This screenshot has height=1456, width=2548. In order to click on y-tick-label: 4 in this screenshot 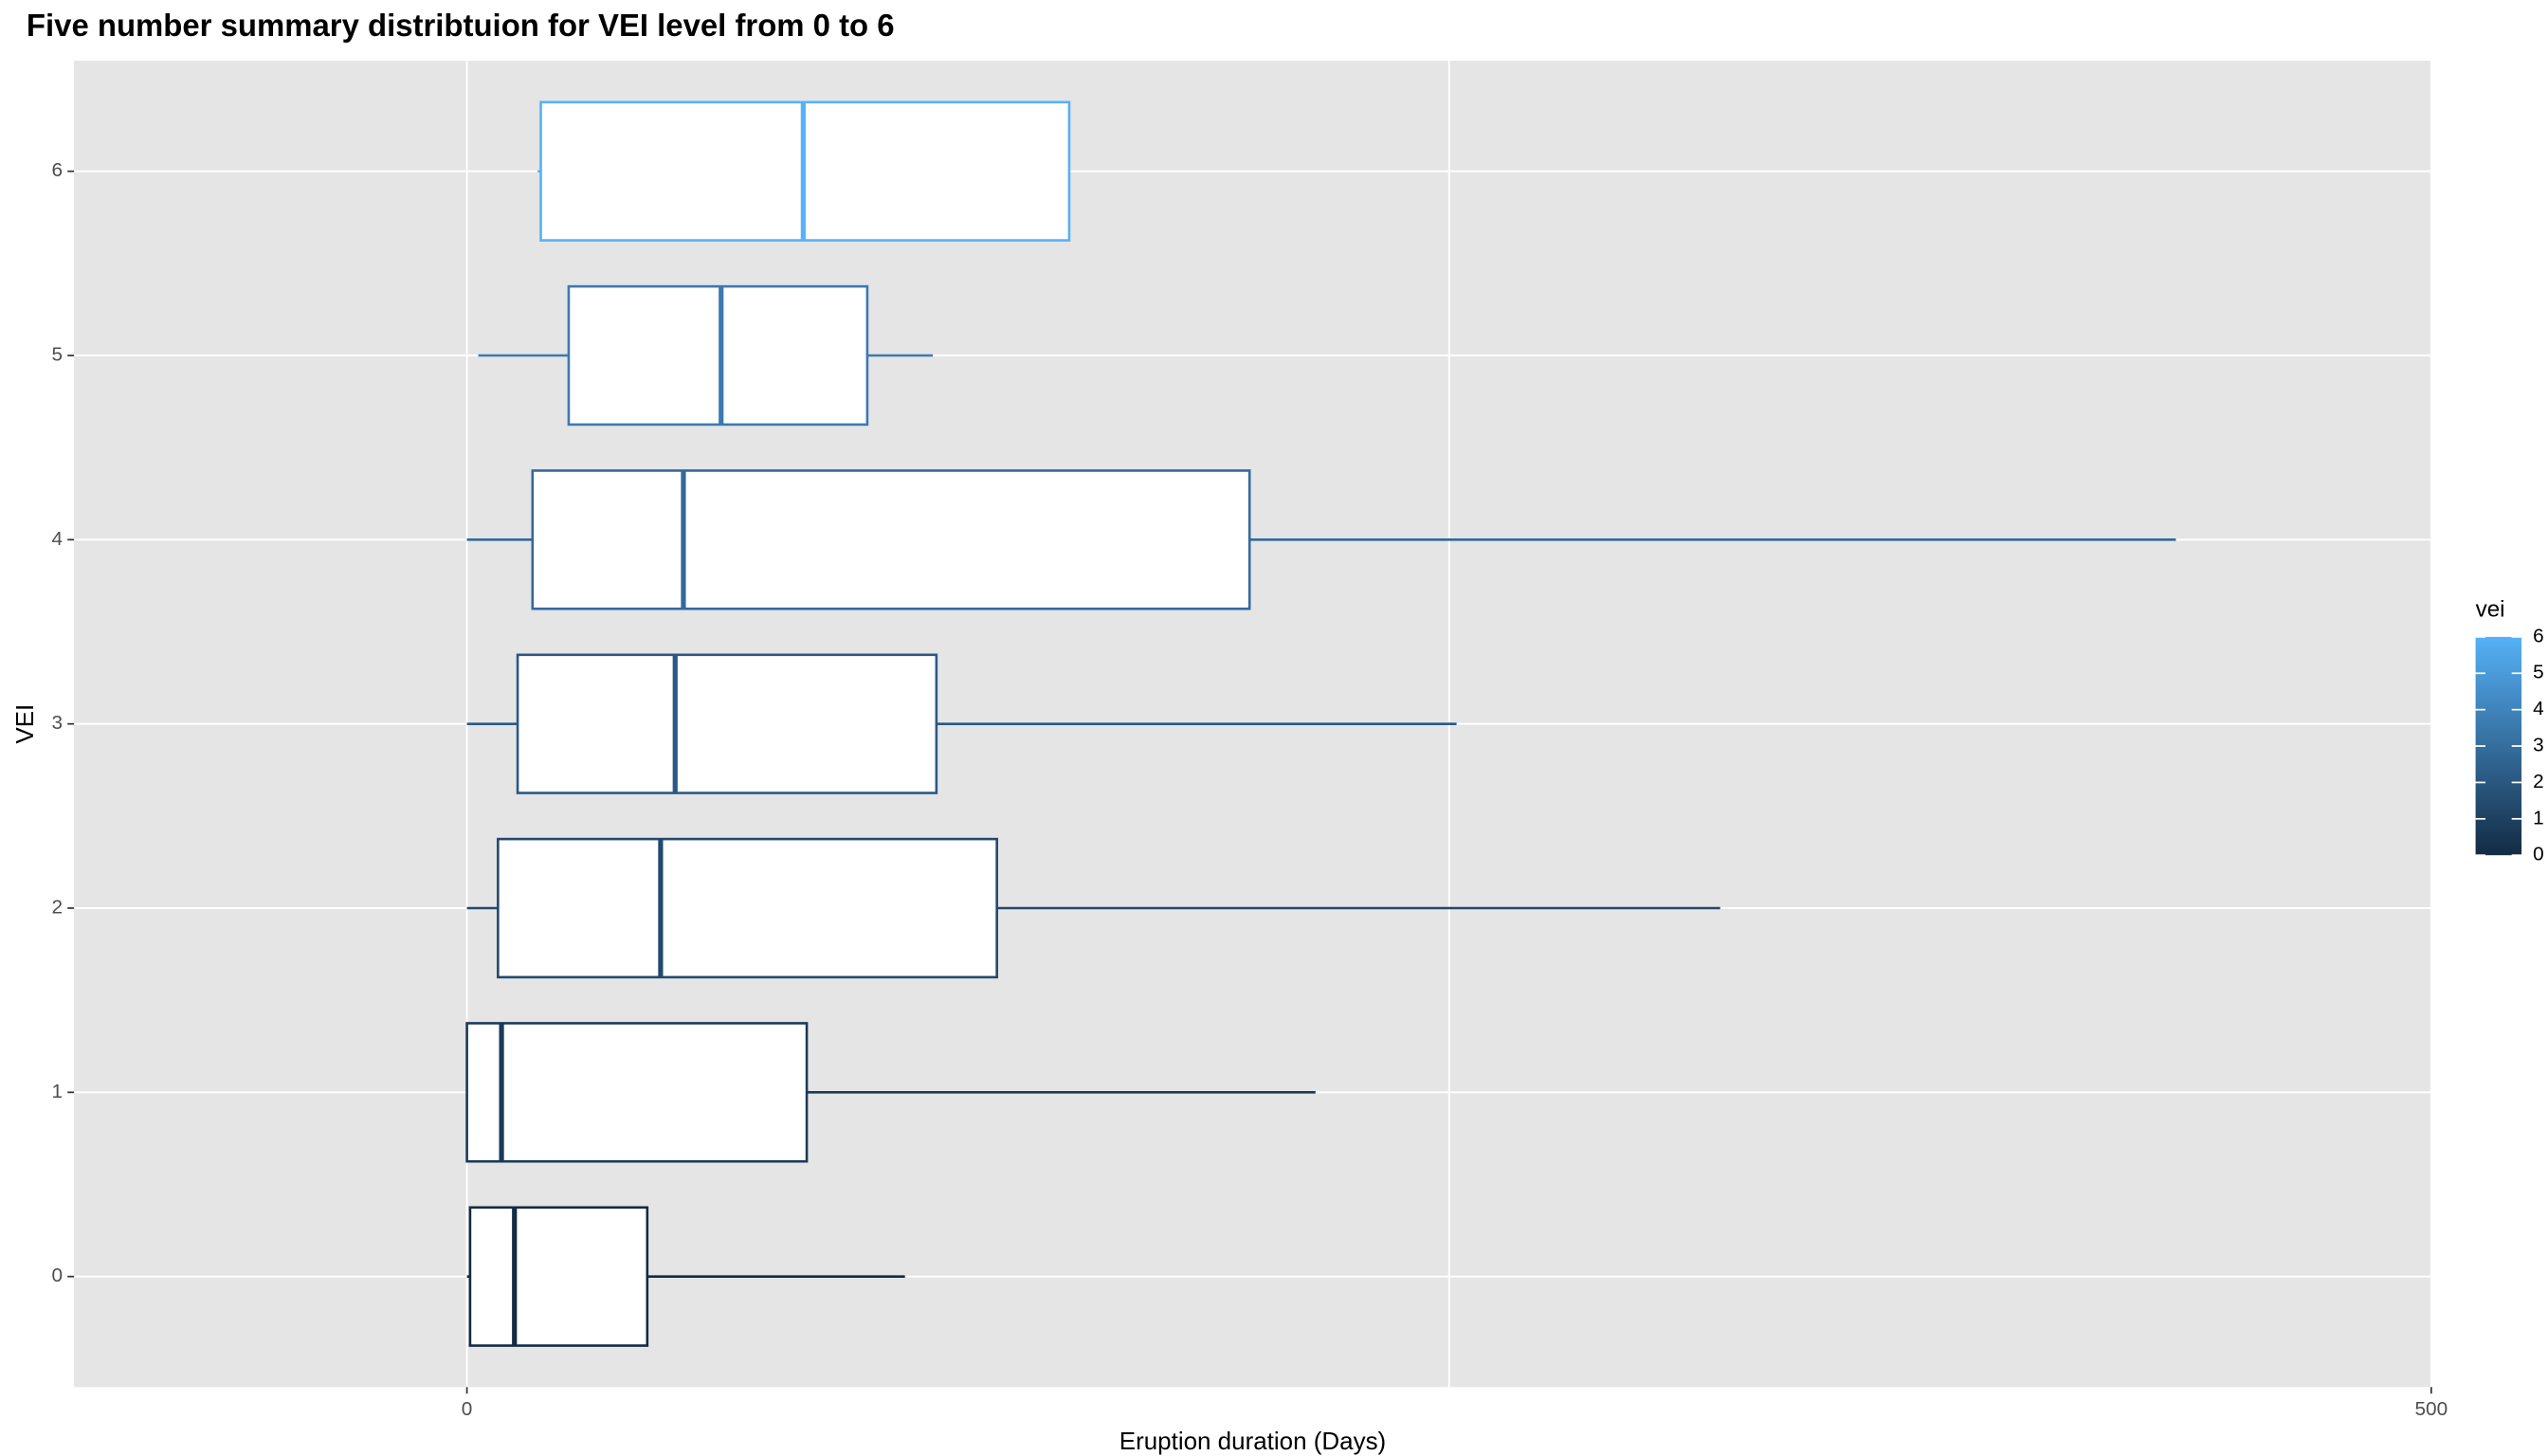, I will do `click(57, 539)`.